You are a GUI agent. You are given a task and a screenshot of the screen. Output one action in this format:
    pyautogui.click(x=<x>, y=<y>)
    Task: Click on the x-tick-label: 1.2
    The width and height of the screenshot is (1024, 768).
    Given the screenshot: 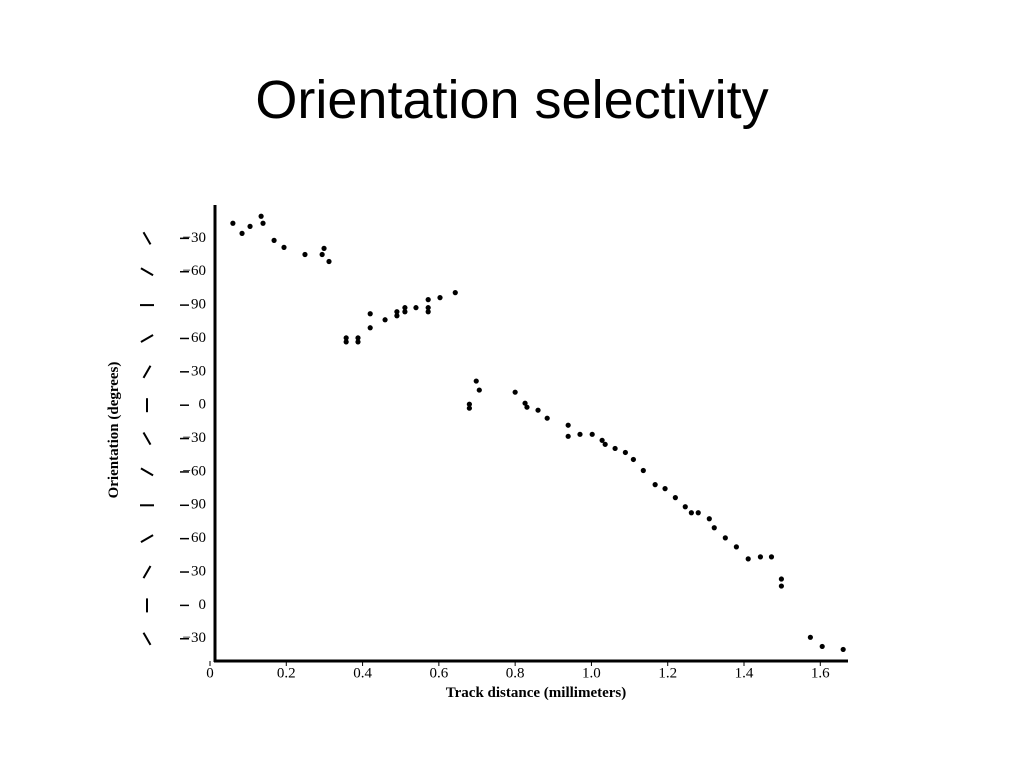 What is the action you would take?
    pyautogui.click(x=667, y=673)
    